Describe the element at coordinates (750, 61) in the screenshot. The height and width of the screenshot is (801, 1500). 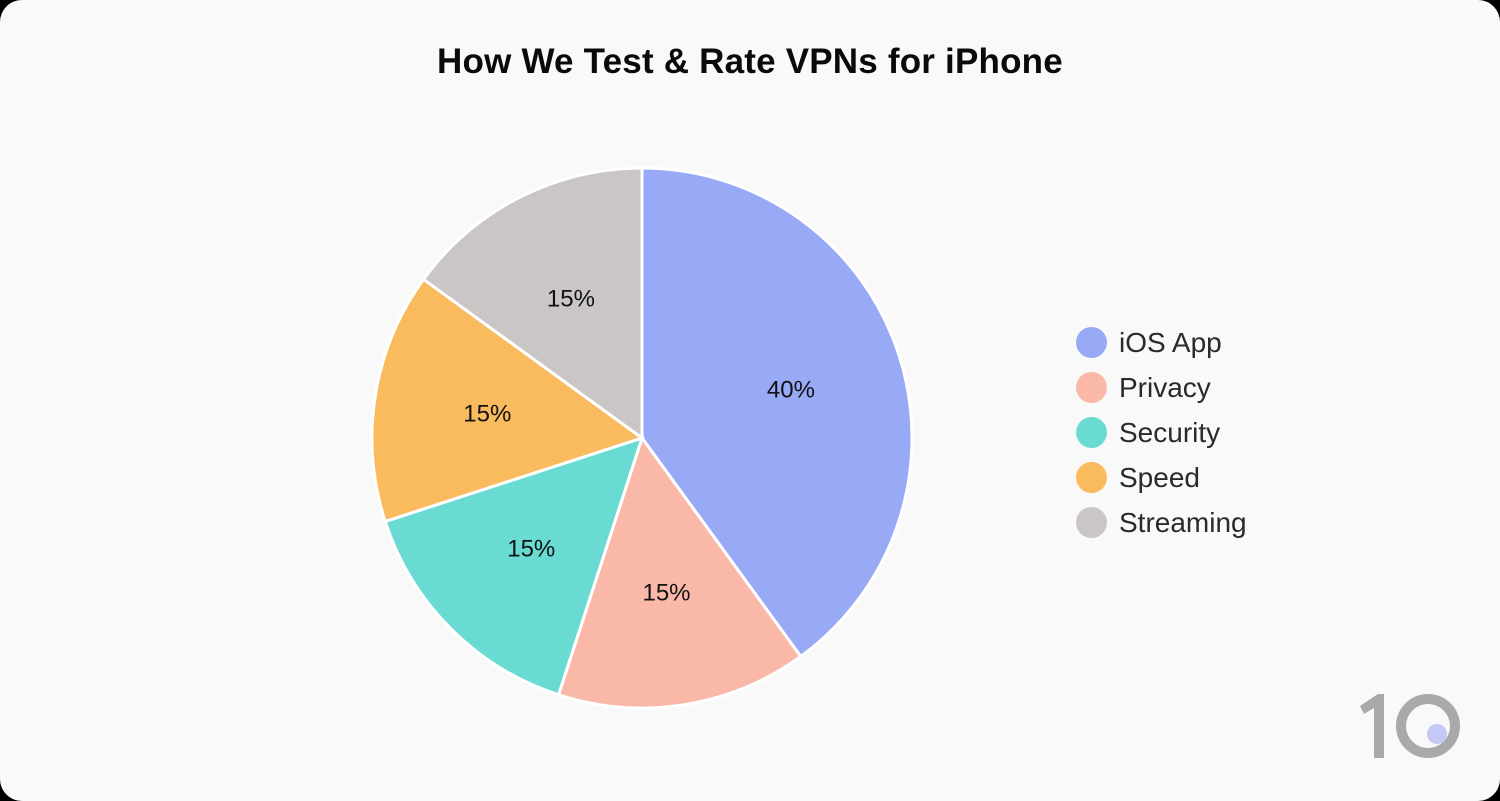
I see `chart-title: How We Test & Rate VPNs for iPhone` at that location.